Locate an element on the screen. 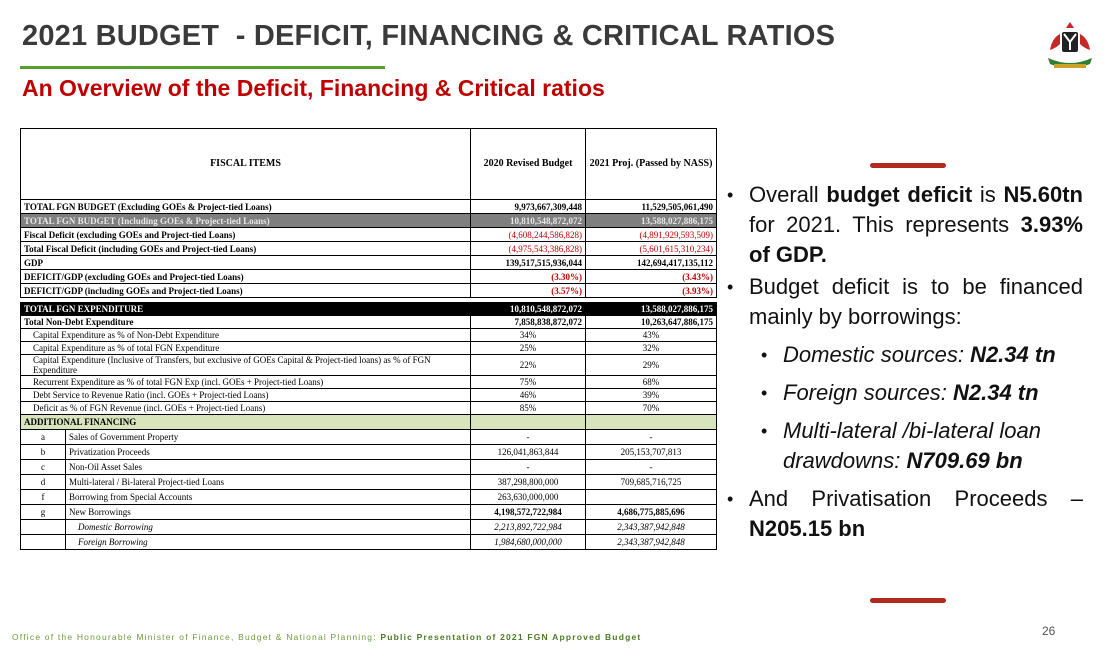  sub-bullet-text: Domestic sources: is located at coordinates (877, 354).